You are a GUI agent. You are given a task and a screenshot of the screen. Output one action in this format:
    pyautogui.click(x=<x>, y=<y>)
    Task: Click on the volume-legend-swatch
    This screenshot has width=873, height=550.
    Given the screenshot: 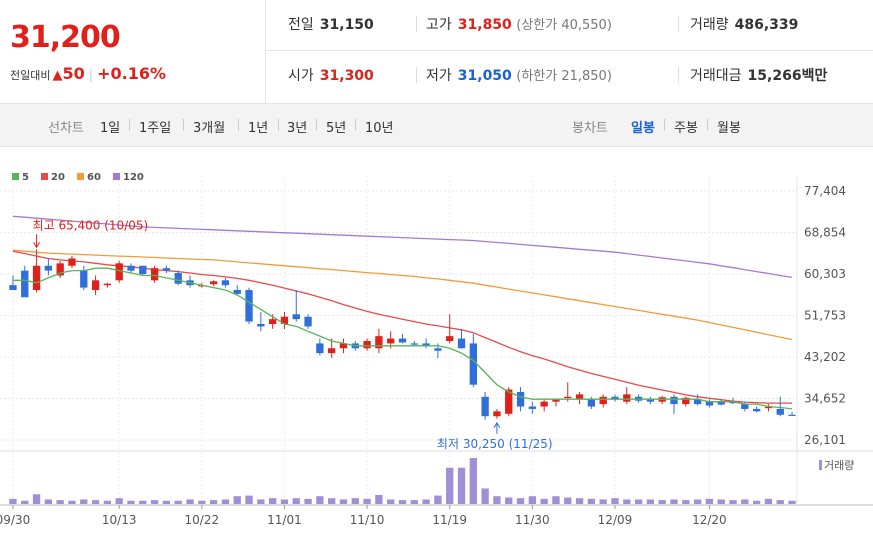 What is the action you would take?
    pyautogui.click(x=820, y=465)
    